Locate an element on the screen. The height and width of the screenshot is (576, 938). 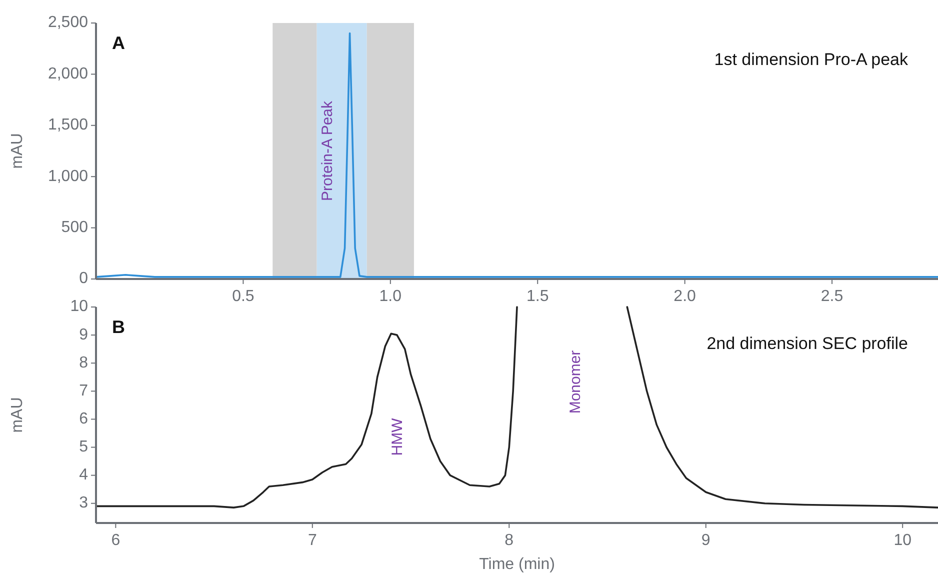
x-tick-label: 1.0 is located at coordinates (390, 296).